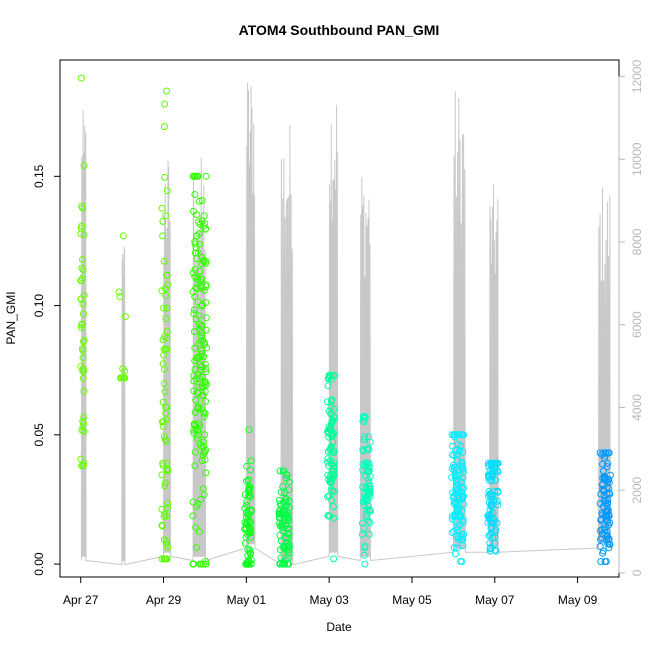 This screenshot has height=650, width=650. Describe the element at coordinates (339, 30) in the screenshot. I see `chart-title: ATOM4 Southbound PAN_GMI` at that location.